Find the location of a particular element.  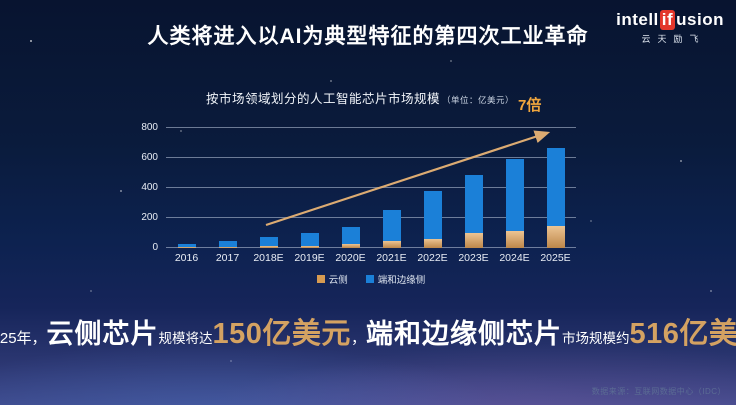

bar-stack-2018E is located at coordinates (268, 242).